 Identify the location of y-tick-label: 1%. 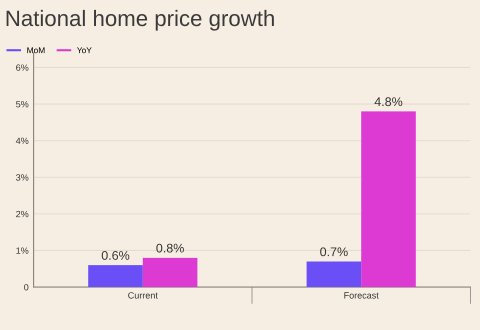
(22, 250).